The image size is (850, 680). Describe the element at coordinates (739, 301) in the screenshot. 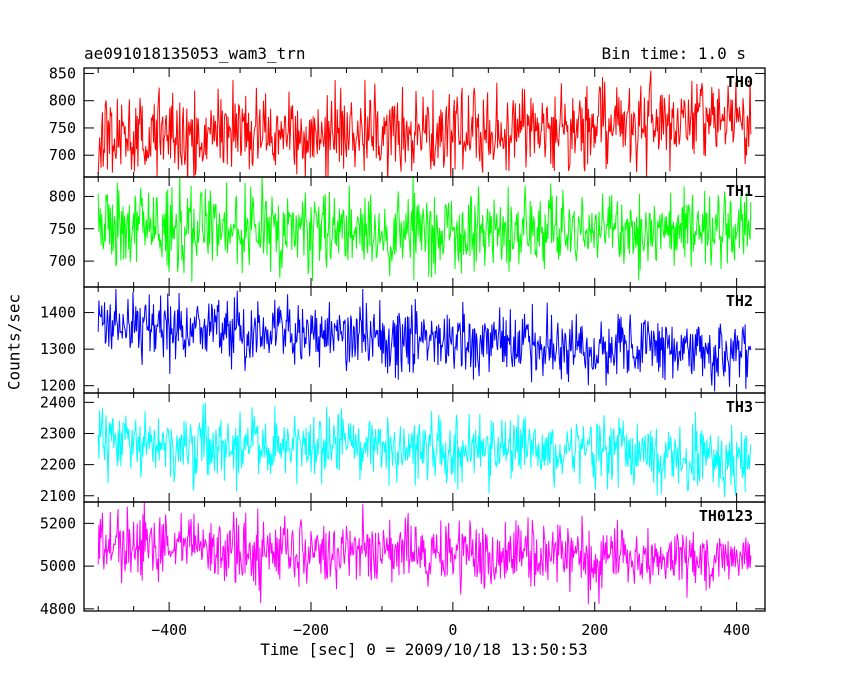

I see `panel-label-th2: TH2` at that location.